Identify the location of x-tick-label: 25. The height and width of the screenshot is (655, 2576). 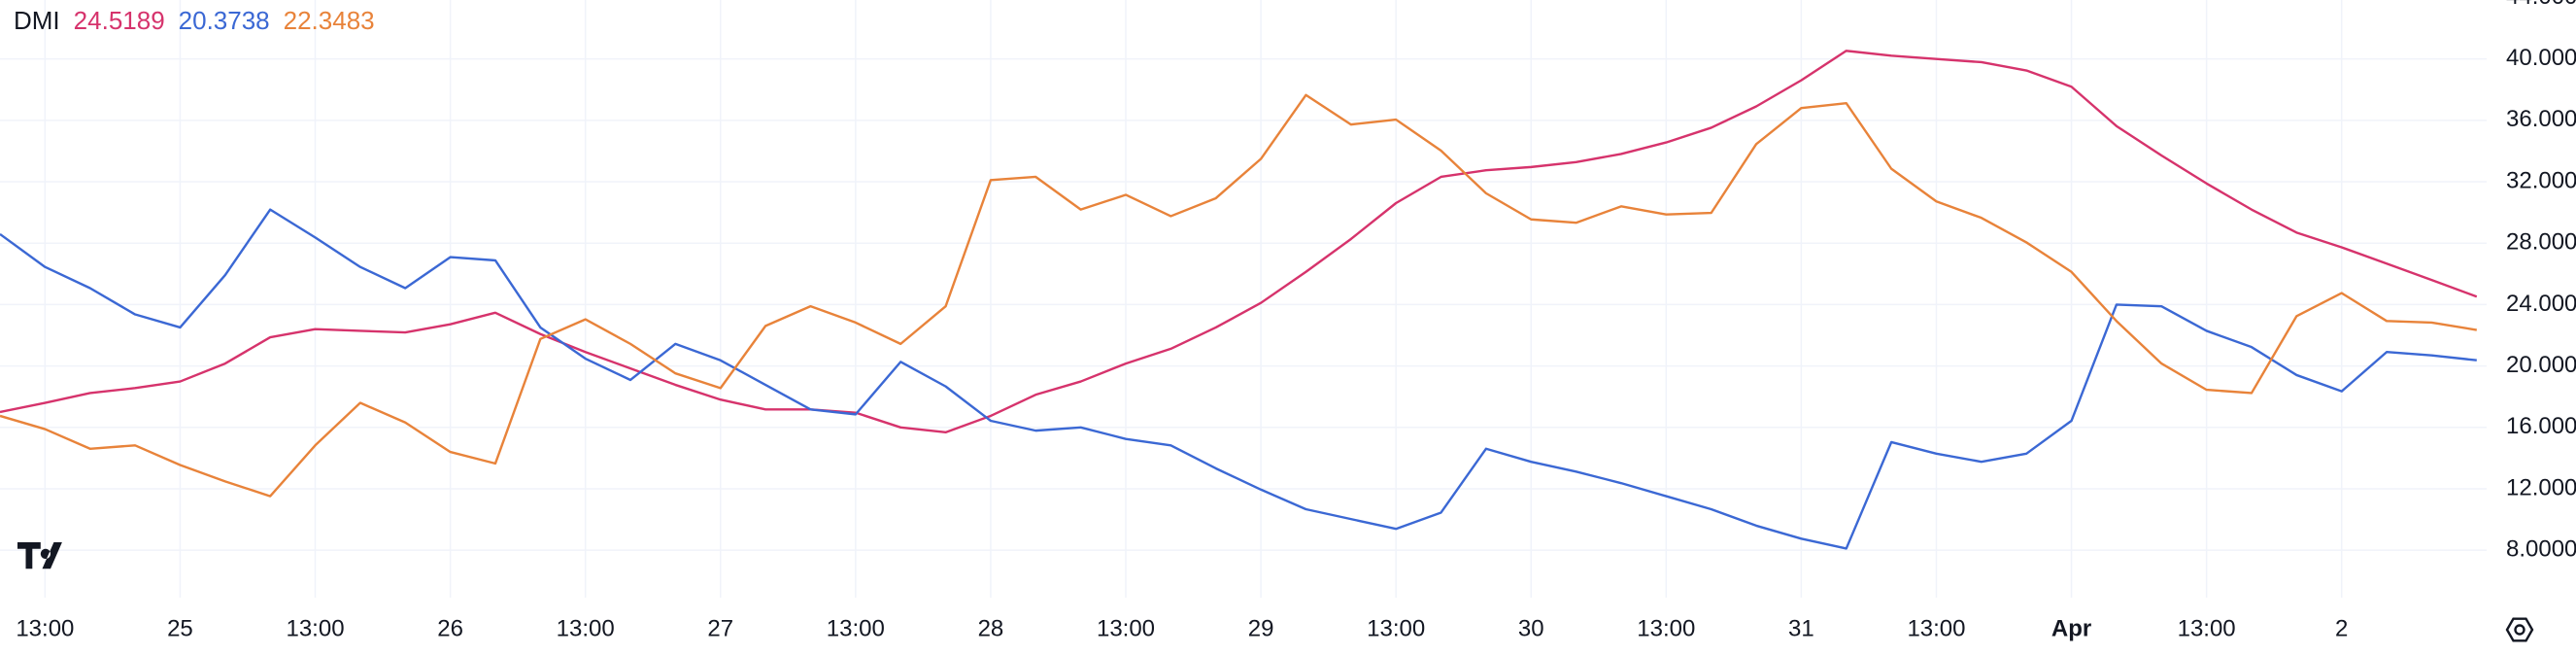
(180, 628).